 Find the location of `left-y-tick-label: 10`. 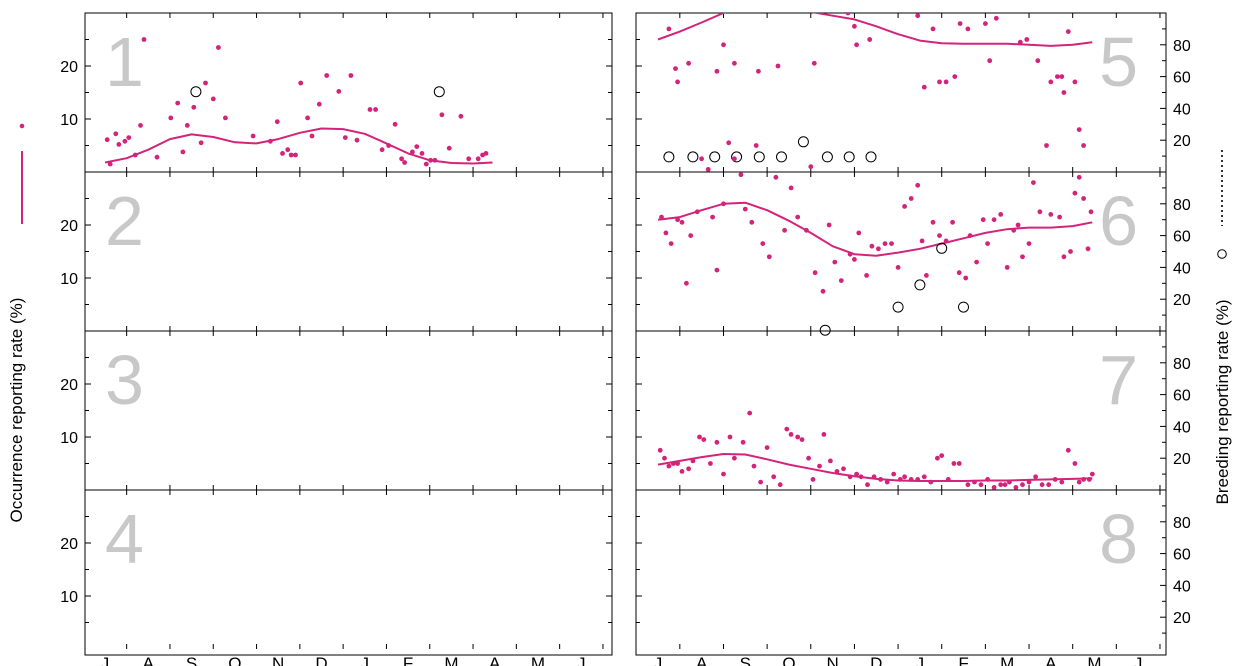

left-y-tick-label: 10 is located at coordinates (69, 279).